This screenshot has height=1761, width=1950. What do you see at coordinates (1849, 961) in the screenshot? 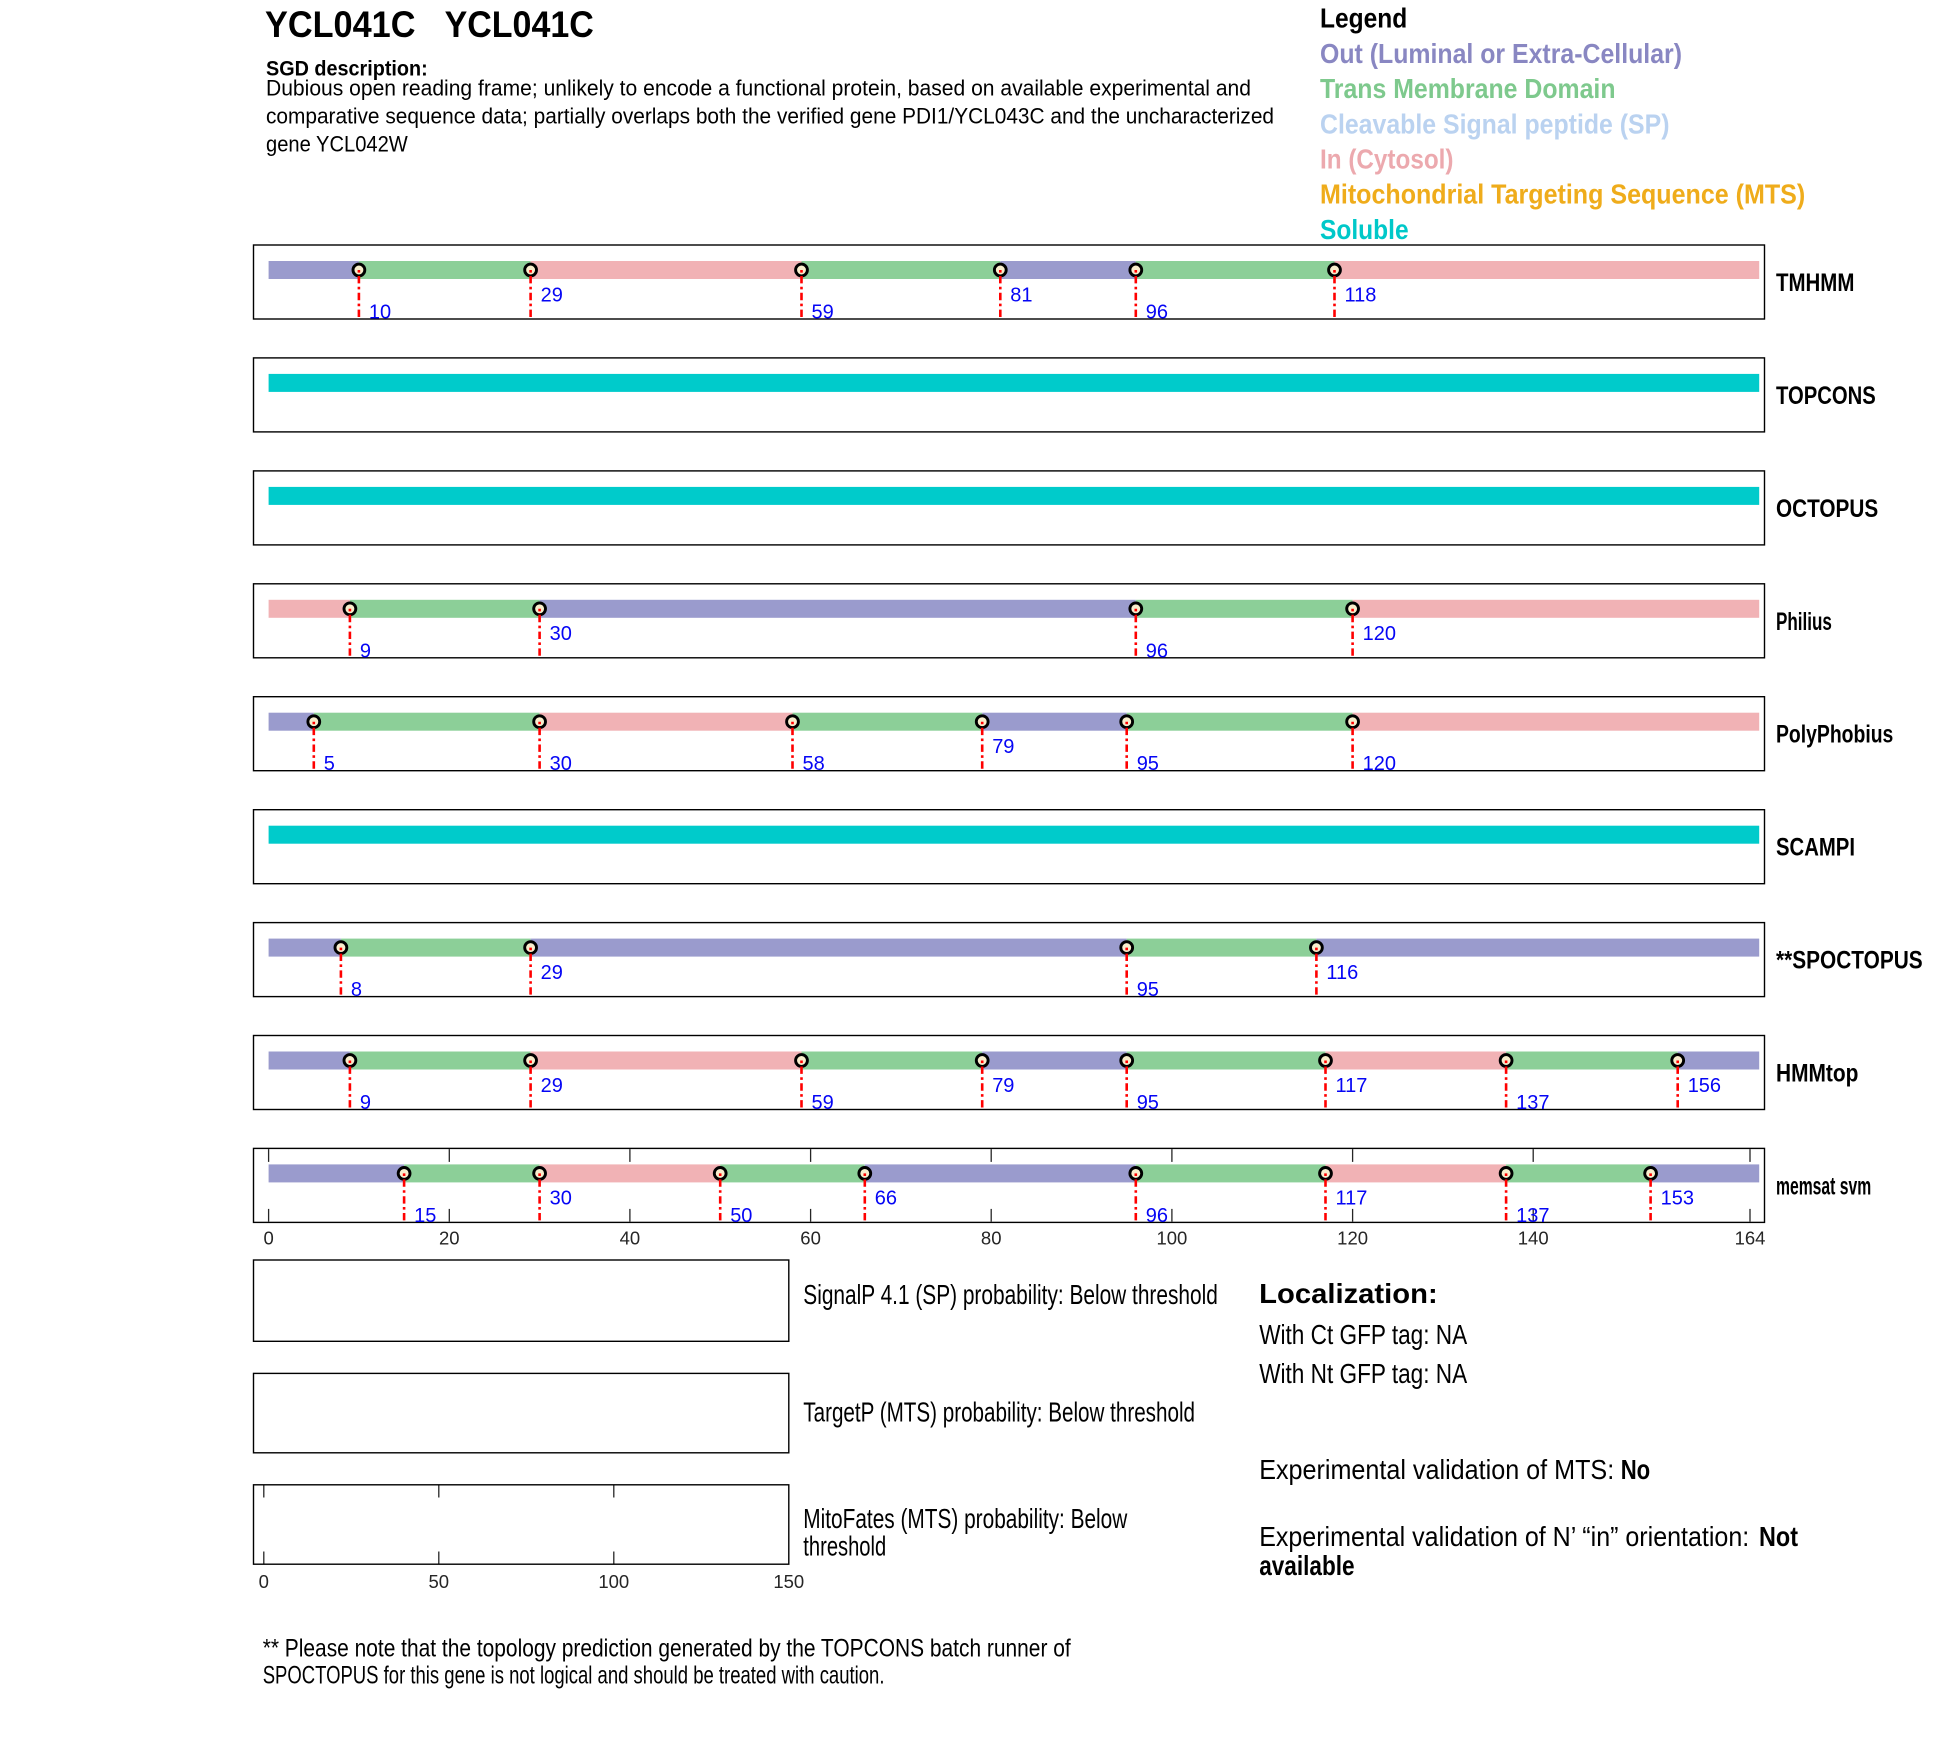
I see `svg-text: **SPOCTOPUS` at bounding box center [1849, 961].